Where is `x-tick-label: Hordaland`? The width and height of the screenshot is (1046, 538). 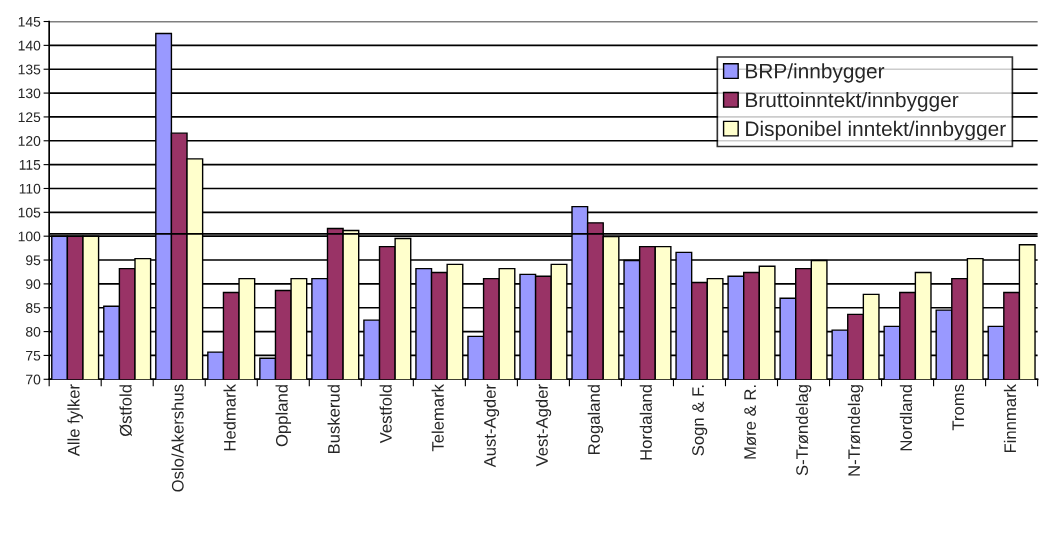
x-tick-label: Hordaland is located at coordinates (645, 422).